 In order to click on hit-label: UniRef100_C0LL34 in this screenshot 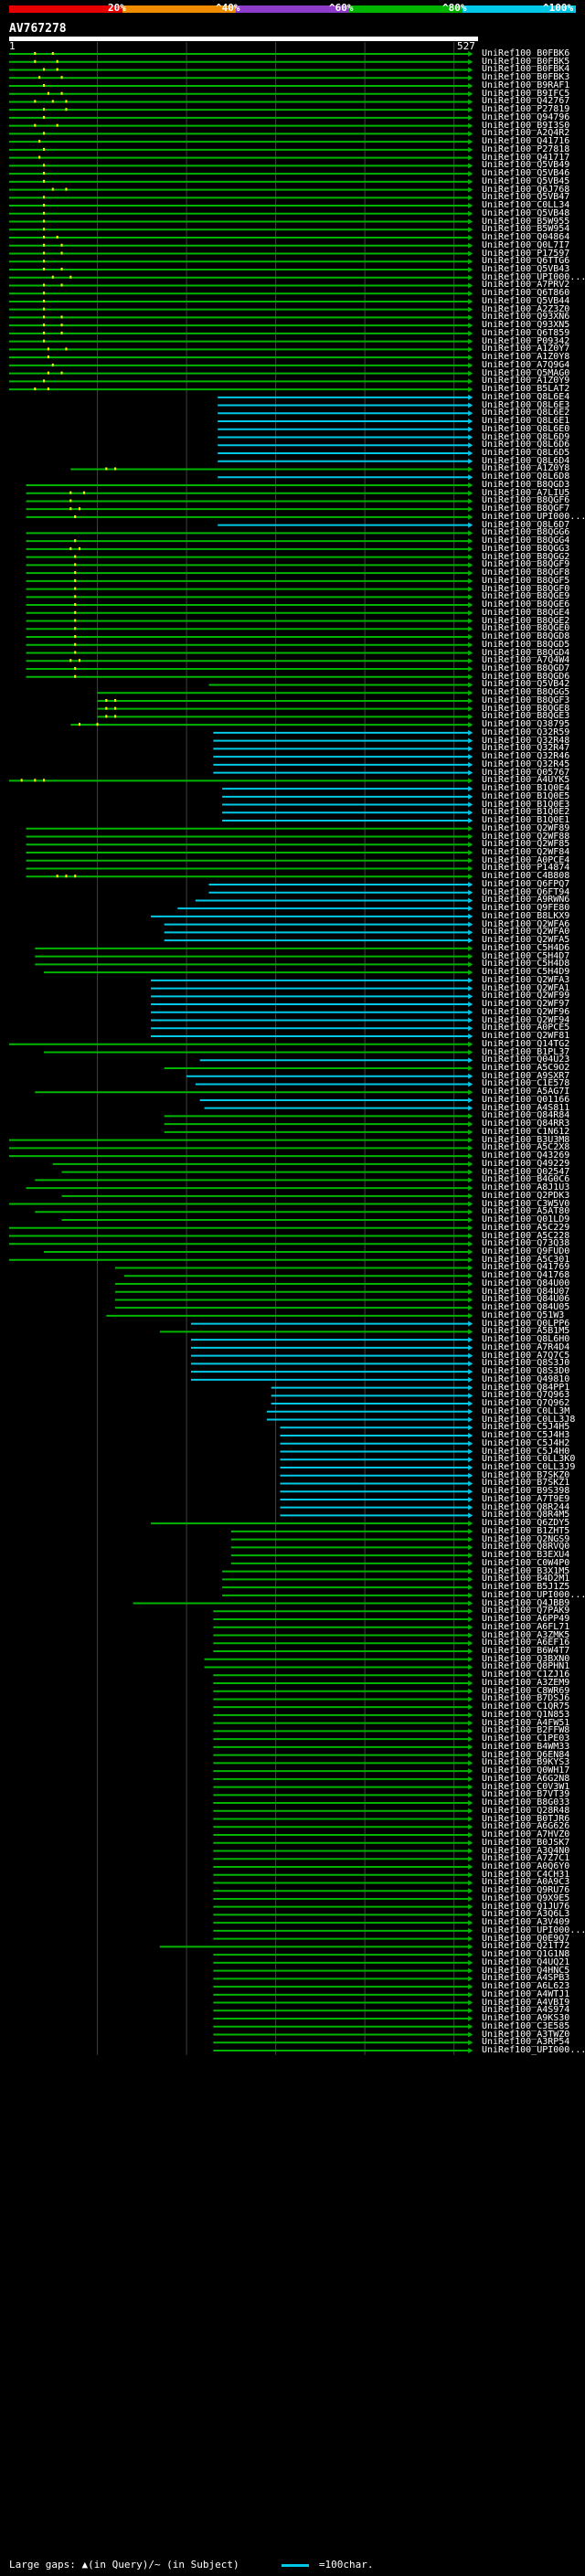, I will do `click(526, 205)`.